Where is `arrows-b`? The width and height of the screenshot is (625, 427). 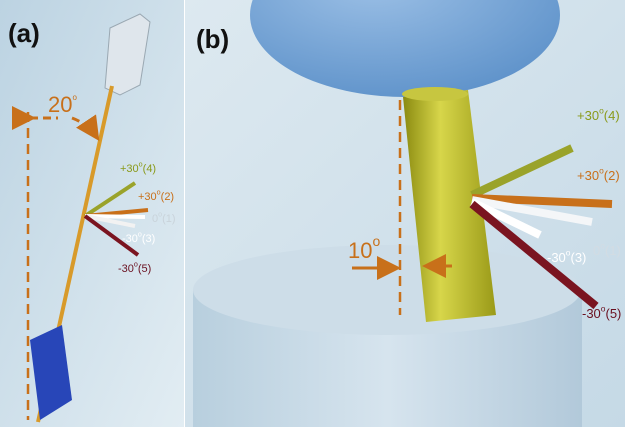 arrows-b is located at coordinates (541, 227).